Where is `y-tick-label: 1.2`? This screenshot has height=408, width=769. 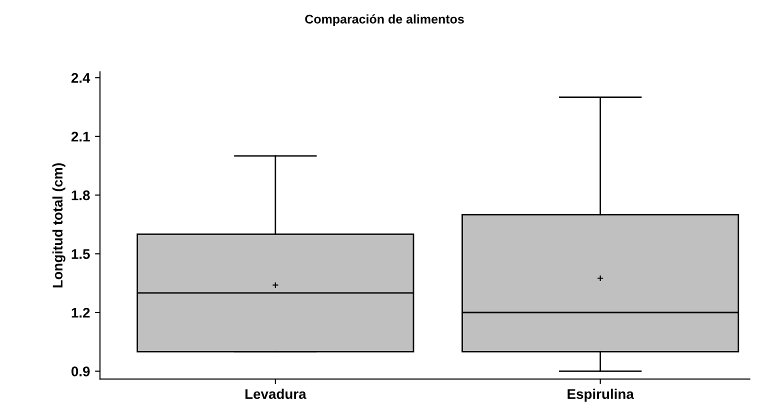 y-tick-label: 1.2 is located at coordinates (81, 313).